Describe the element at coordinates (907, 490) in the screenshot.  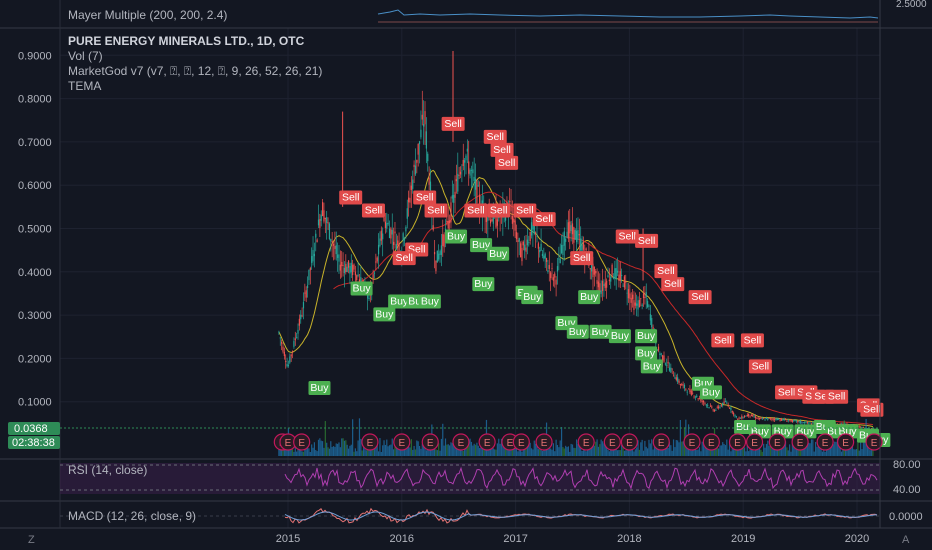
I see `rsi-lower-value: 40.00` at that location.